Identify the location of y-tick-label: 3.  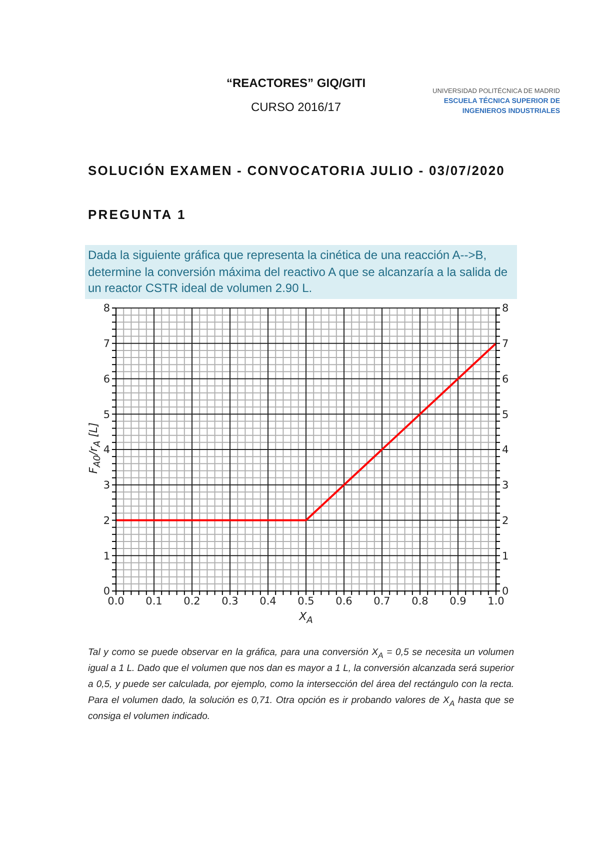
(106, 486).